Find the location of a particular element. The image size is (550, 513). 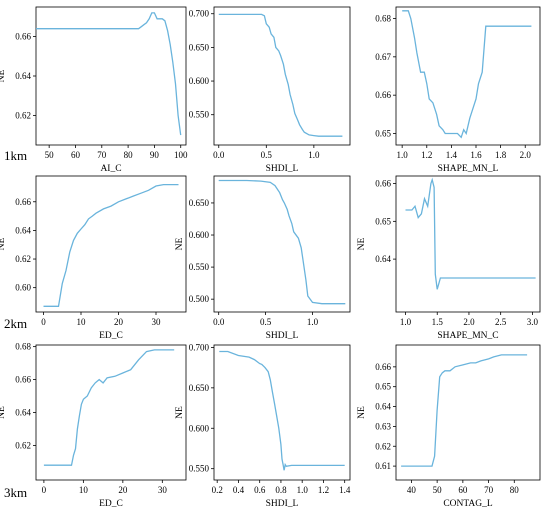

x-tick-label: 40 is located at coordinates (412, 490).